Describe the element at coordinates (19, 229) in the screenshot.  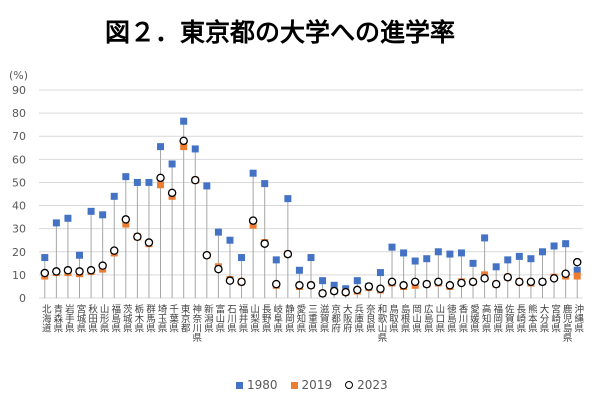
I see `y-tick-label: 30` at that location.